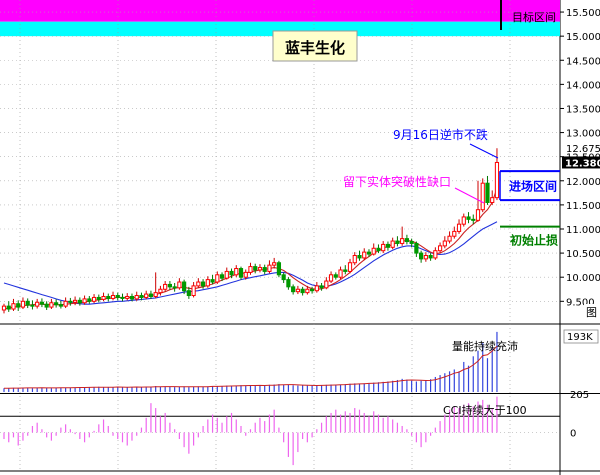 The width and height of the screenshot is (600, 475). I want to click on price-tick-label: 12.000, so click(583, 182).